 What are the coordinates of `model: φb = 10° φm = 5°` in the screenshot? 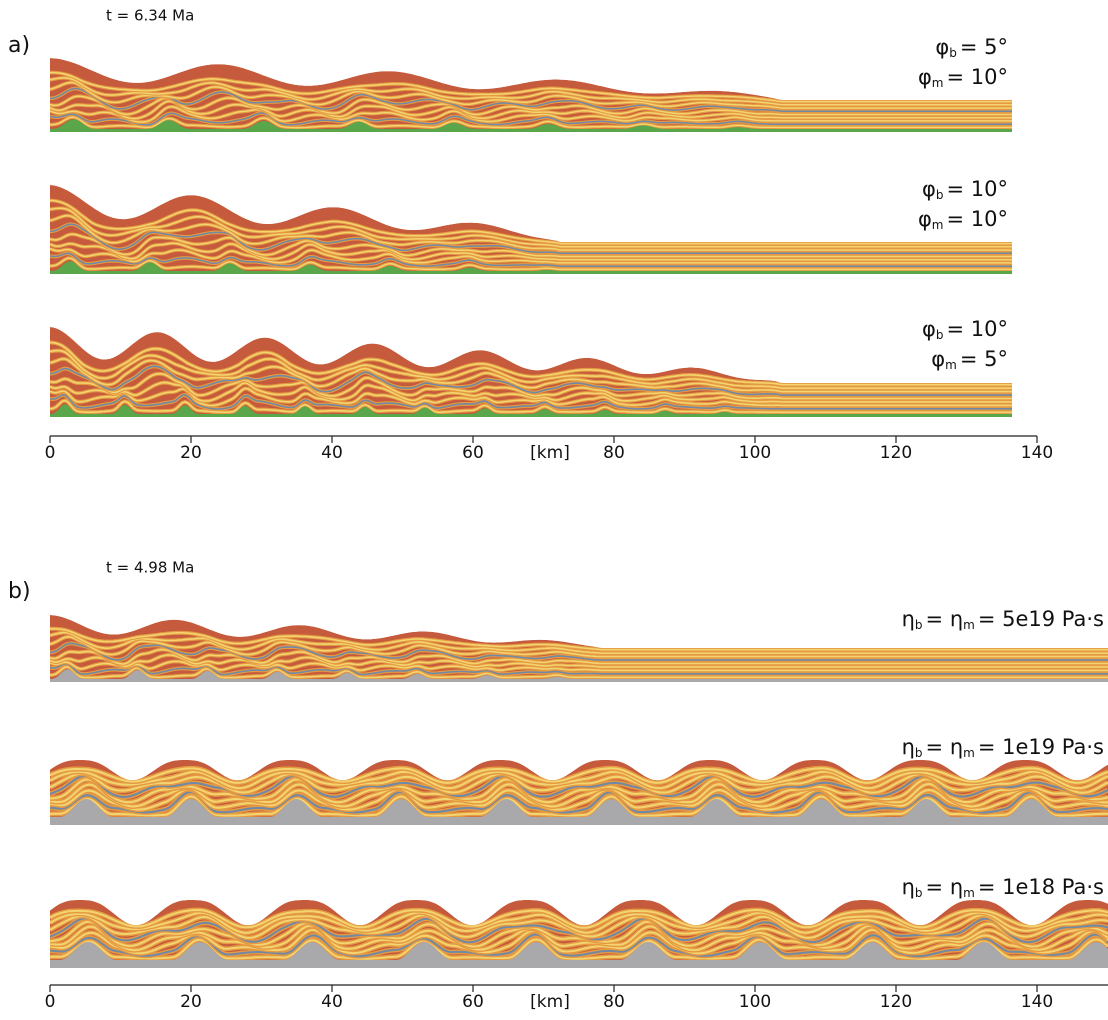 It's located at (531, 367).